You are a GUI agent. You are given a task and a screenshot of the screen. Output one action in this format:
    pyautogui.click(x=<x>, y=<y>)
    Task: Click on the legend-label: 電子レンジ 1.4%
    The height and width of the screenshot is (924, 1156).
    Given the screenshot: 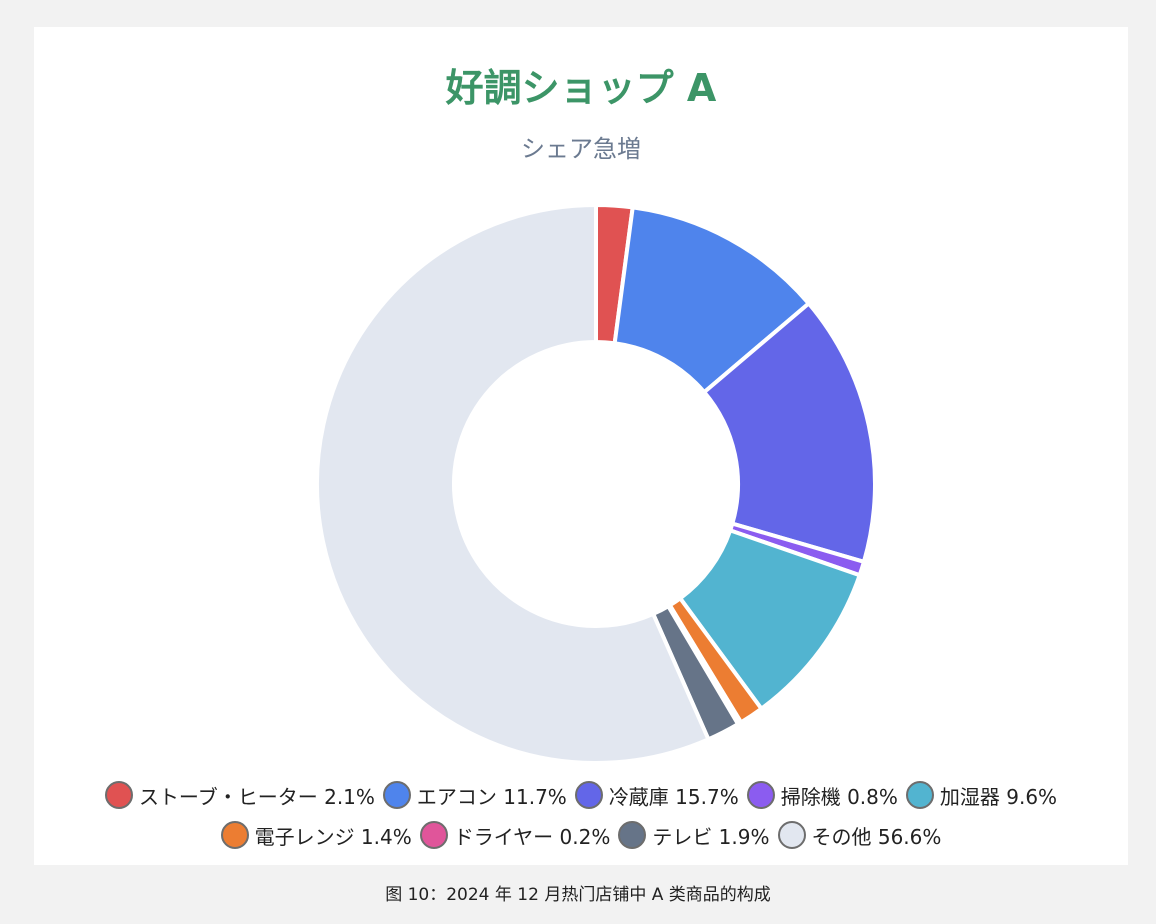 What is the action you would take?
    pyautogui.click(x=333, y=836)
    